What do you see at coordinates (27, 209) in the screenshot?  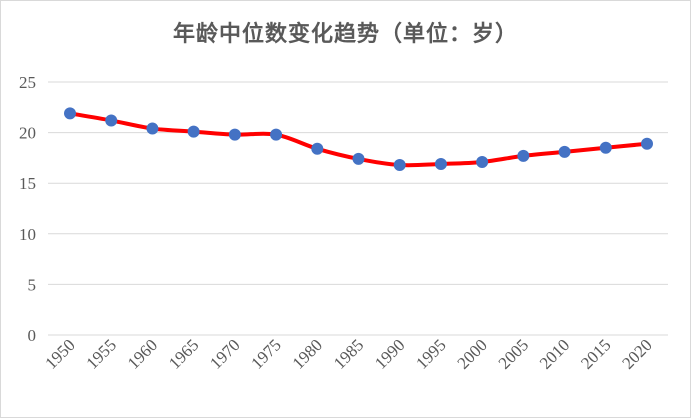 I see `y-axis-ticks: 0 5 10 15 20 25` at bounding box center [27, 209].